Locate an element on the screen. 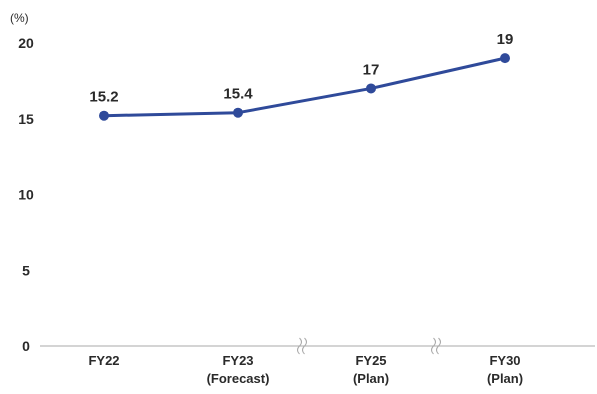 This screenshot has width=597, height=394. y-tick-label: 20 is located at coordinates (26, 43).